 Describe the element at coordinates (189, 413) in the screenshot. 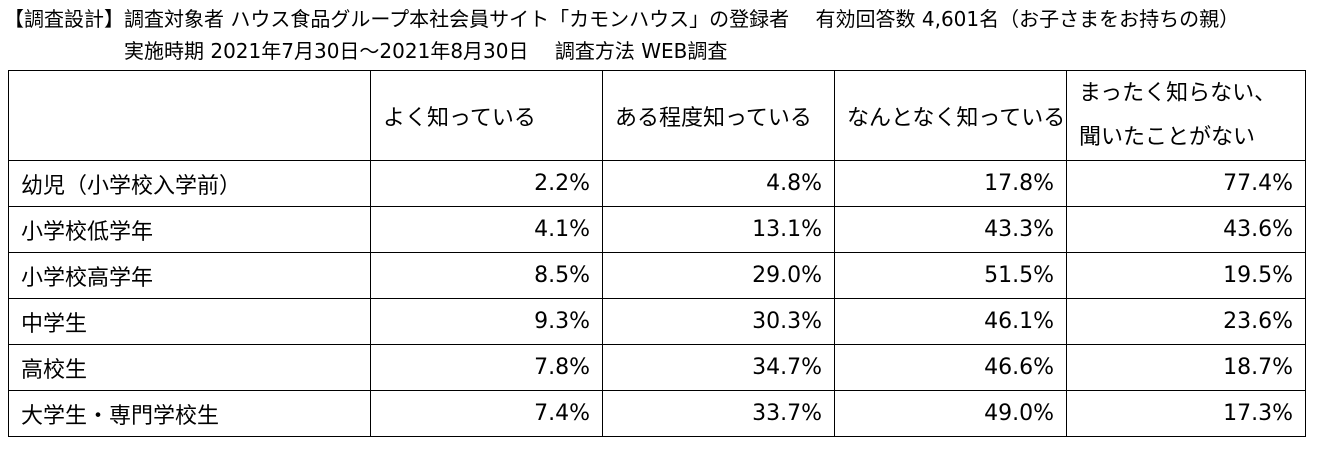

I see `row-label: 大学生・専門学校生` at that location.